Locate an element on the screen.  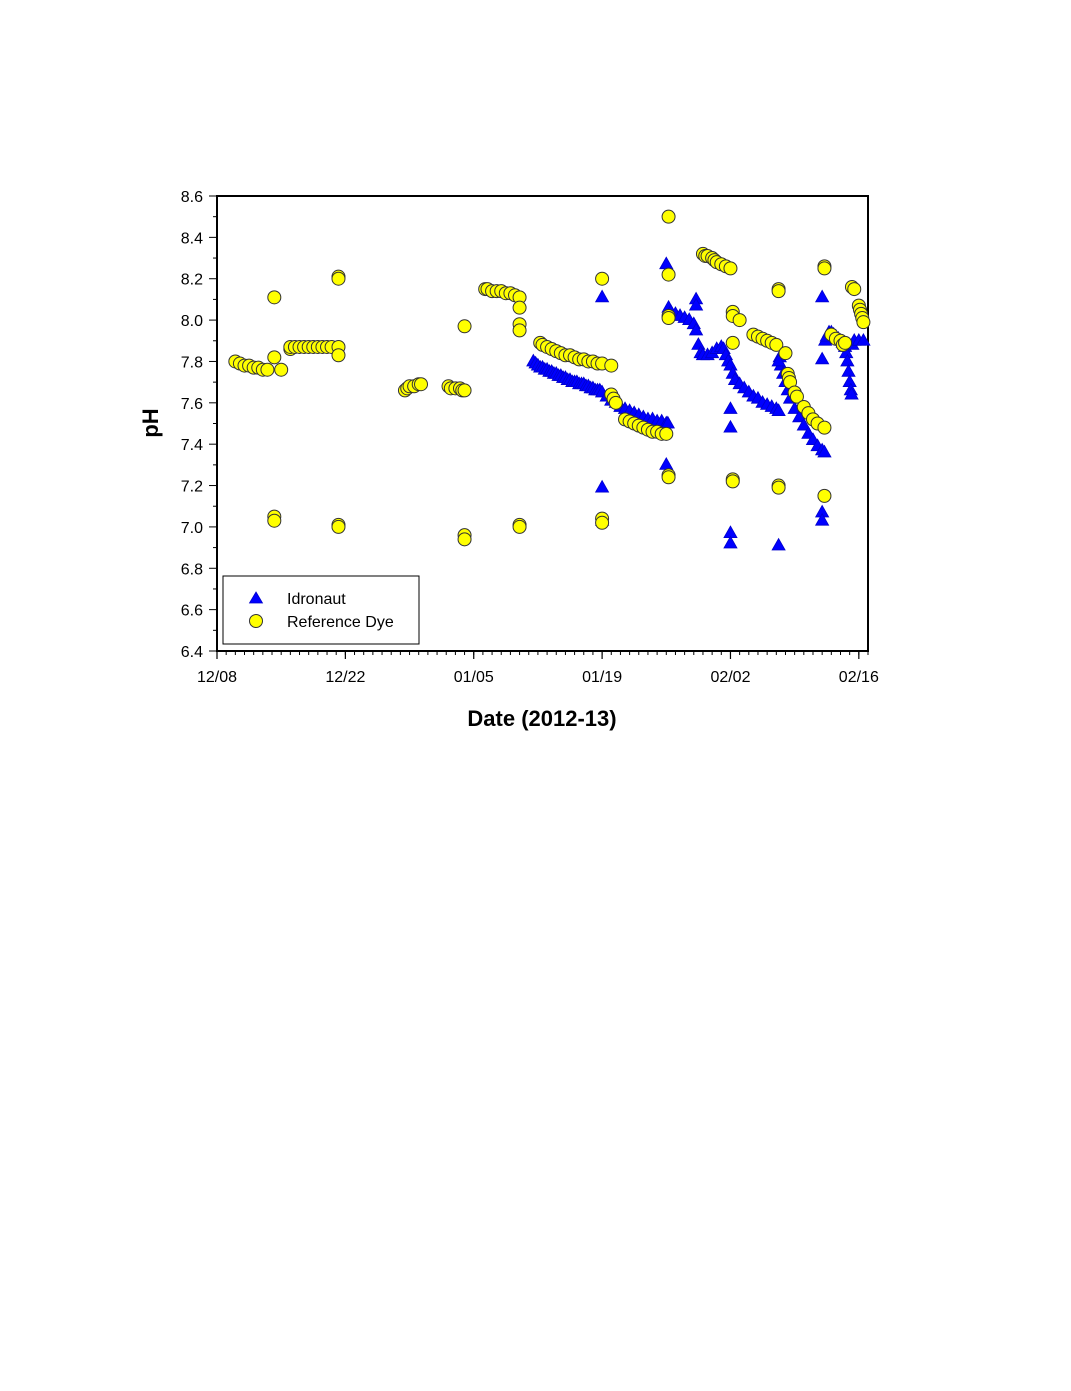
x-tick-label: 01/05 is located at coordinates (474, 677).